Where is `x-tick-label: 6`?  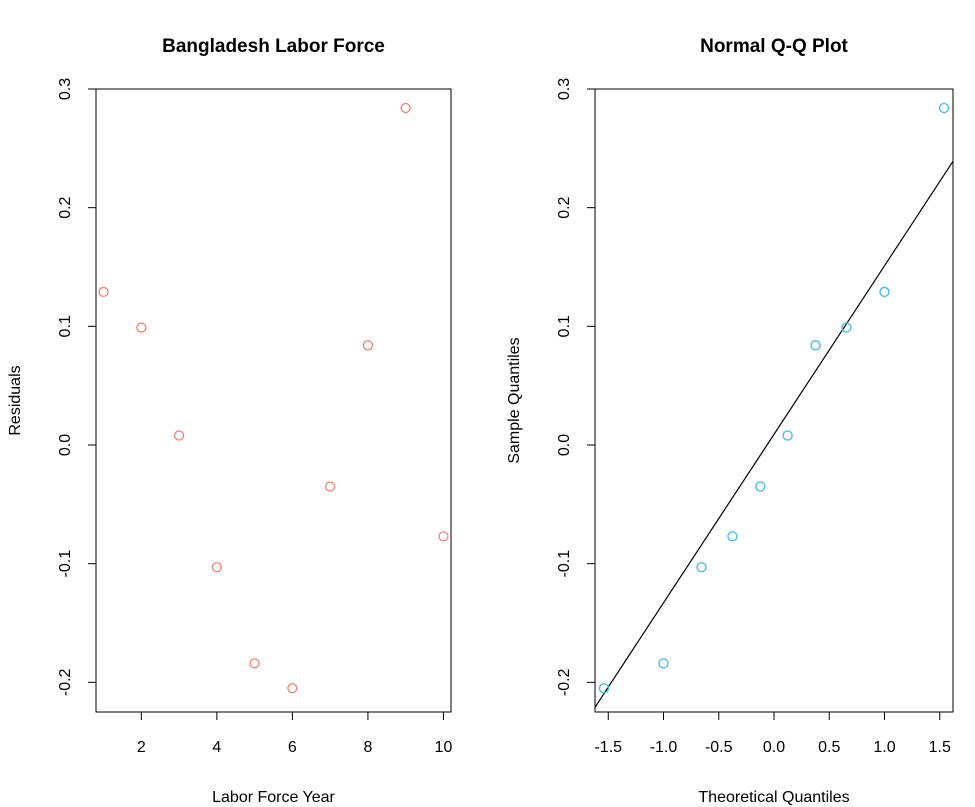
x-tick-label: 6 is located at coordinates (292, 747).